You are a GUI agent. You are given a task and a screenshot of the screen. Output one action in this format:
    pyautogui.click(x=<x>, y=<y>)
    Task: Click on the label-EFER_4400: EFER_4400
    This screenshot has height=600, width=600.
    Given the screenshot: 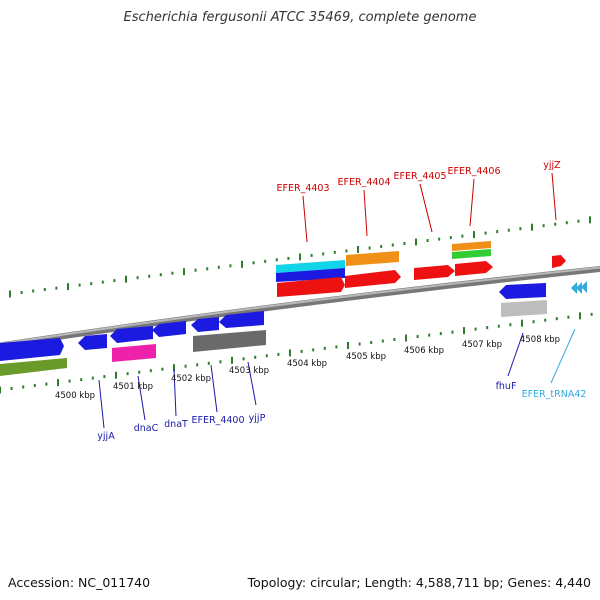 What is the action you would take?
    pyautogui.click(x=218, y=395)
    